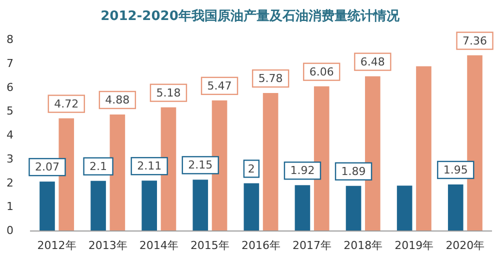  What do you see at coordinates (47, 167) in the screenshot?
I see `data-label: 2.07` at bounding box center [47, 167].